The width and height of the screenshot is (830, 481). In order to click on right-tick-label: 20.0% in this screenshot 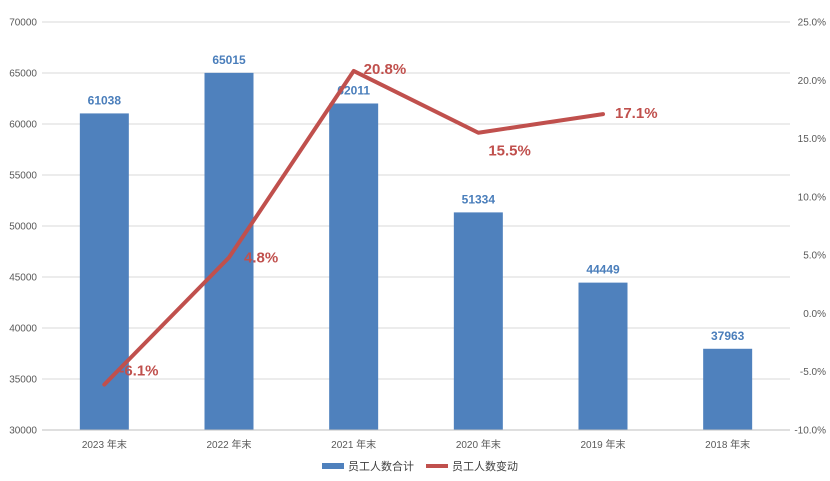, I will do `click(812, 81)`.